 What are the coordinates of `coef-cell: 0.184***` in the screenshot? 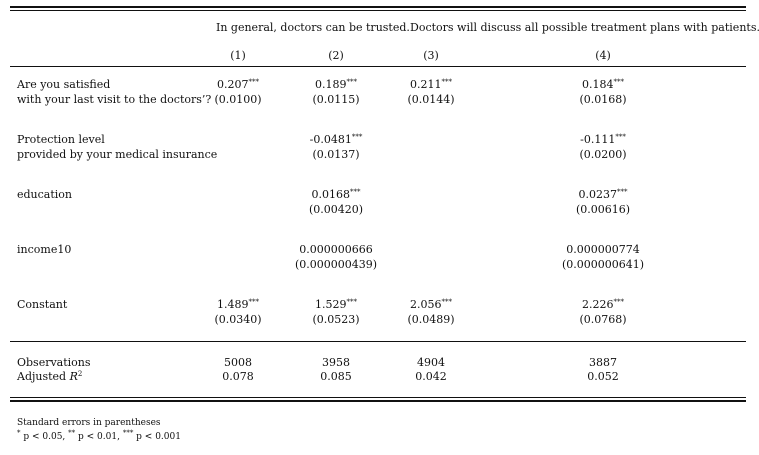 It's located at (603, 84).